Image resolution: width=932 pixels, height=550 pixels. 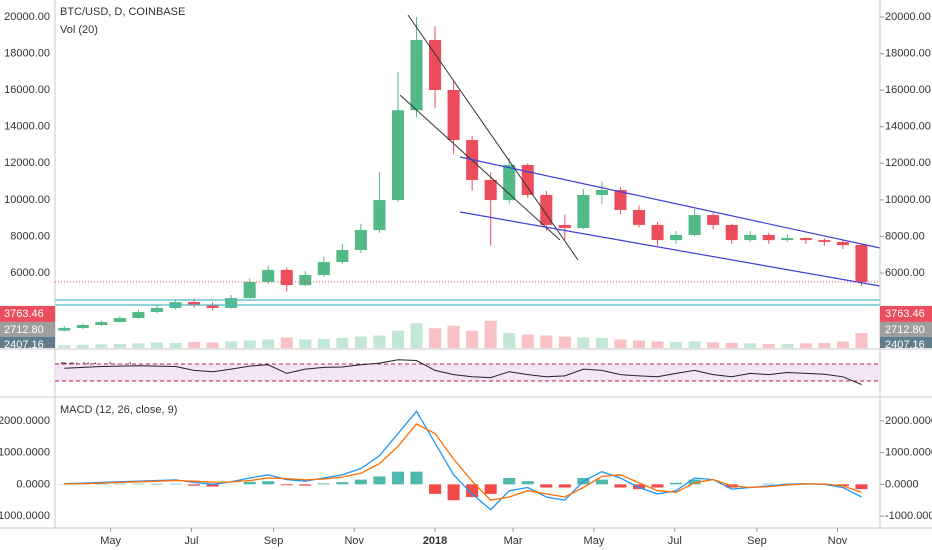 I want to click on channel-line, so click(x=670, y=249).